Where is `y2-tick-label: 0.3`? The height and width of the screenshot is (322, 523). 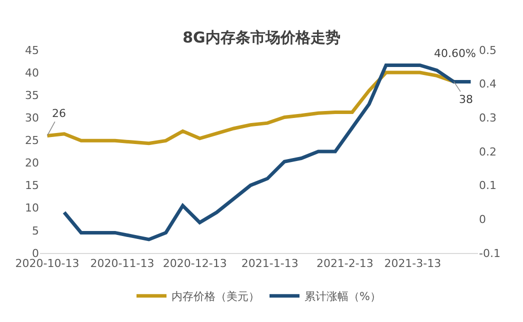
y2-tick-label: 0.3 is located at coordinates (487, 118).